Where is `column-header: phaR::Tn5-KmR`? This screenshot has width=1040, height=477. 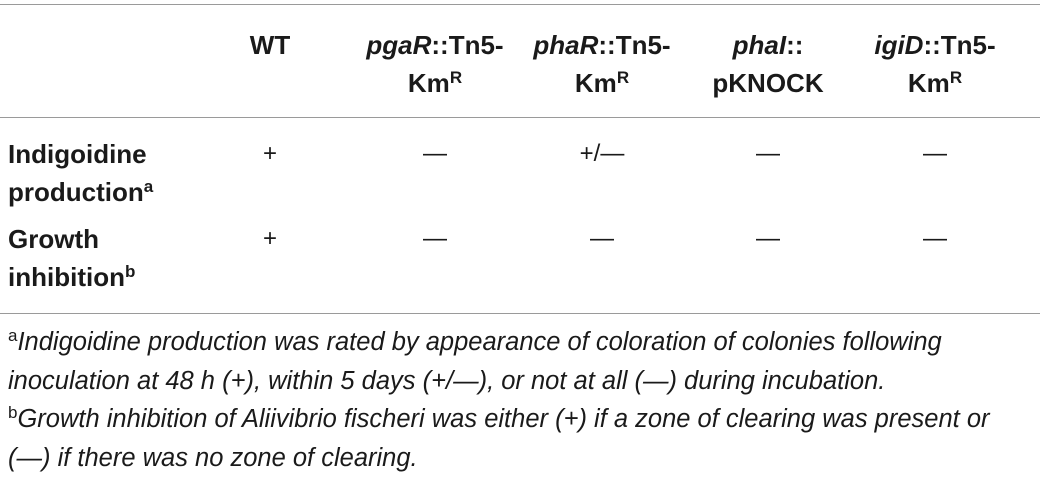
column-header: phaR::Tn5-KmR is located at coordinates (602, 64).